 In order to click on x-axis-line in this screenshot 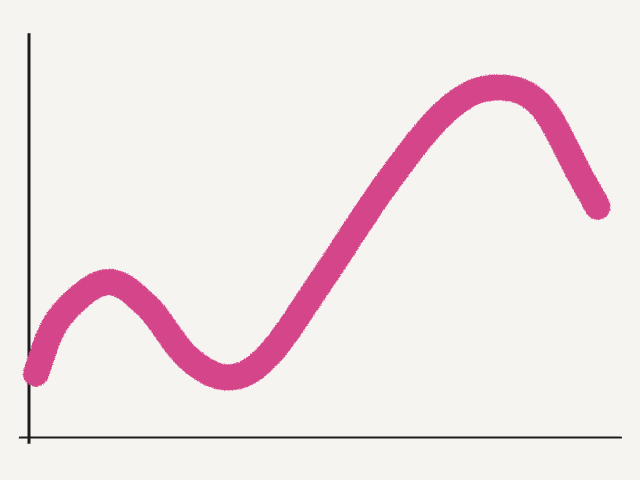, I will do `click(320, 437)`.